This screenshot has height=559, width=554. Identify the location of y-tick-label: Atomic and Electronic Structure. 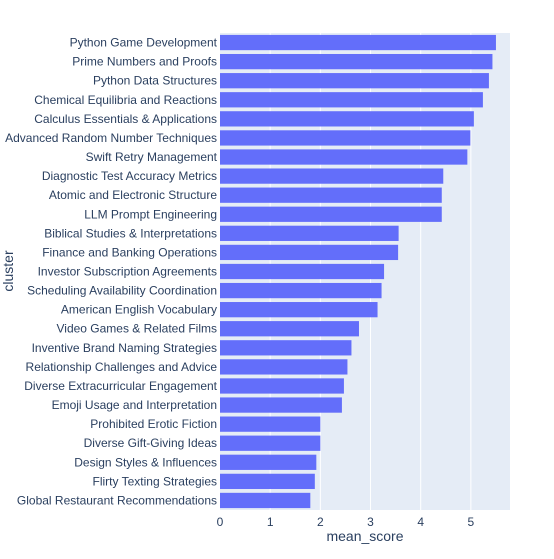
(133, 195).